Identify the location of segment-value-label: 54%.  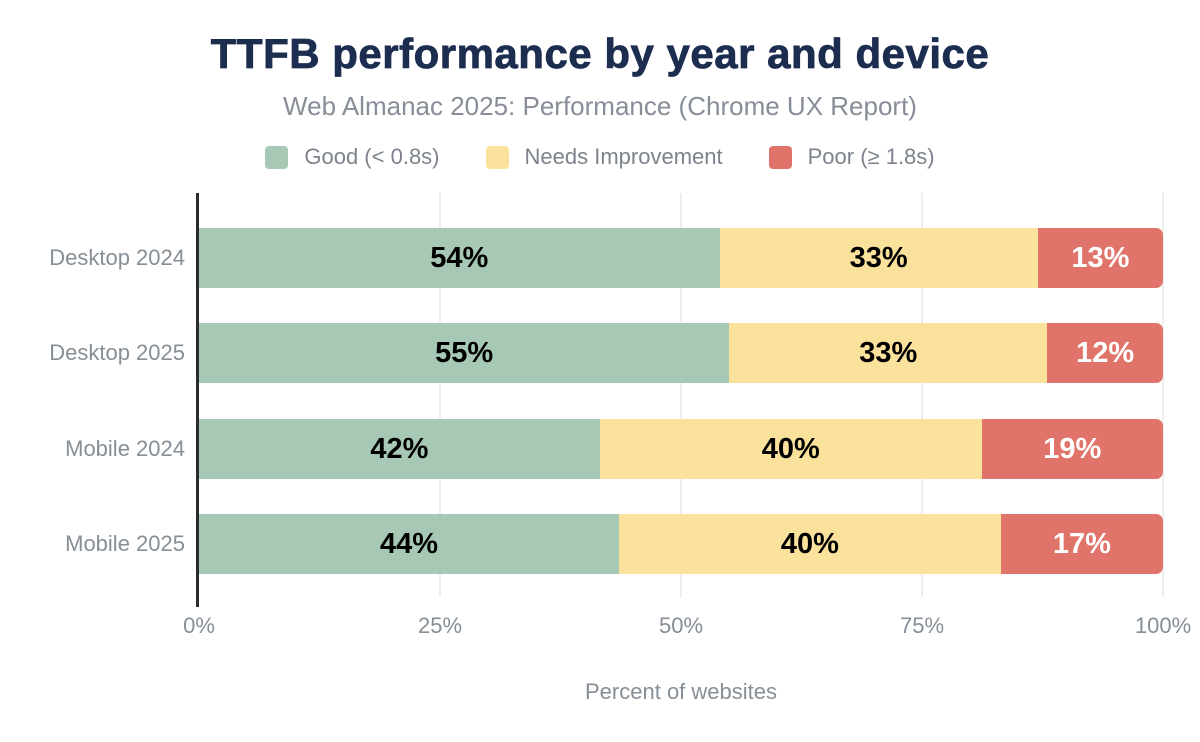
(459, 257).